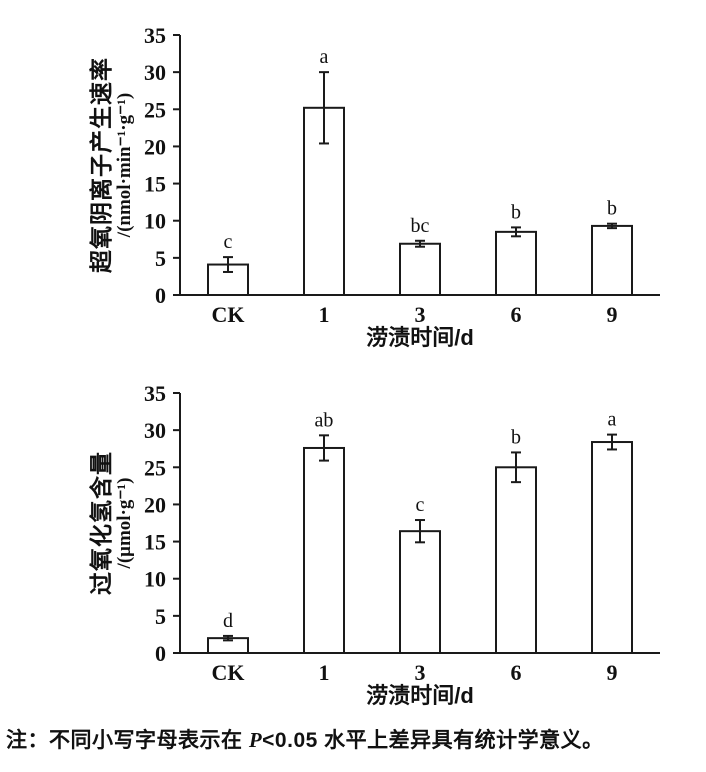 The height and width of the screenshot is (772, 706). I want to click on note-suffix: <0.05 水平上差异具有统计学意义。, so click(433, 740).